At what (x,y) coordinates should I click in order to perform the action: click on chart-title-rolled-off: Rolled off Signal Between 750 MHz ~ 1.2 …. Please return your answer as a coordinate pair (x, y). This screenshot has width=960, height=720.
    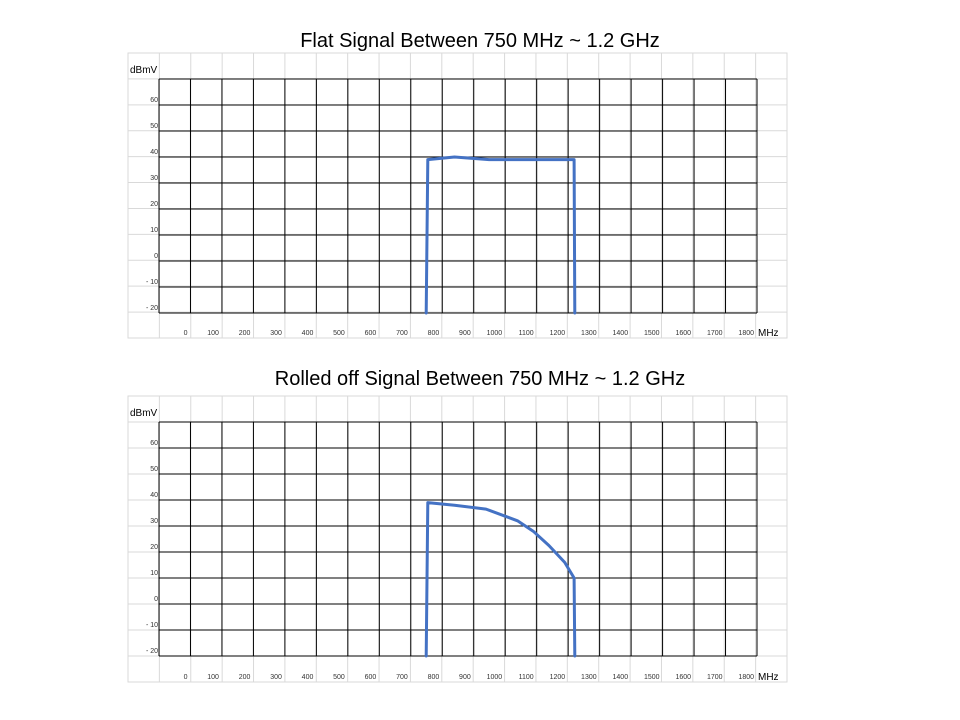
    Looking at the image, I should click on (480, 379).